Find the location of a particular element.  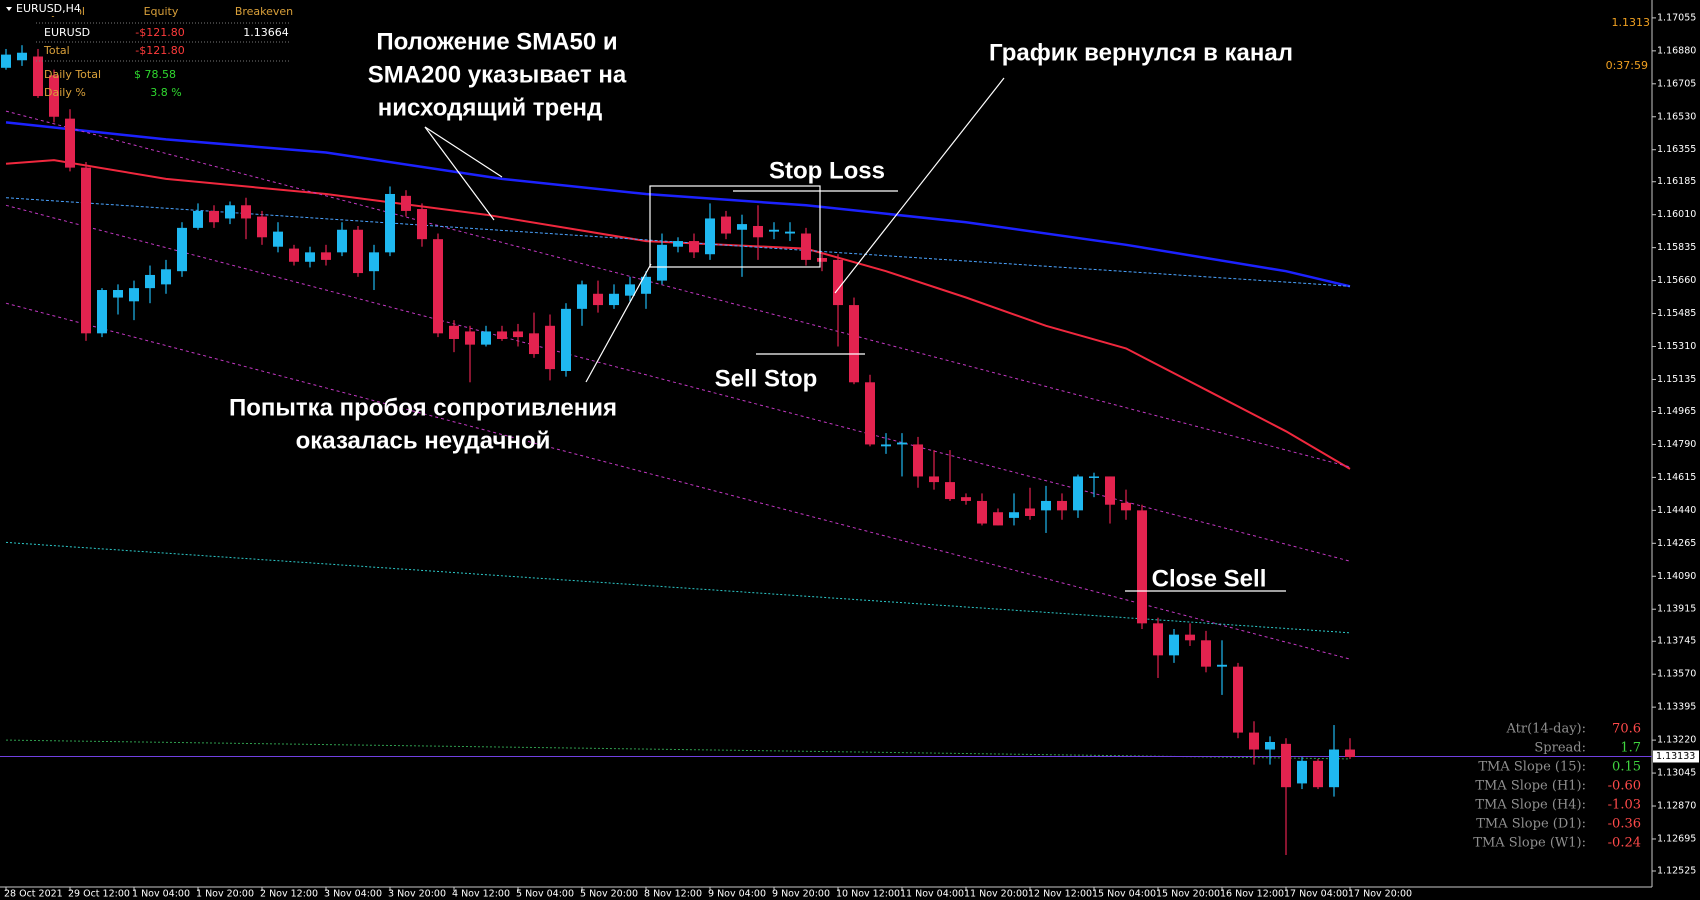

x-tick-label: 15 Nov 20:00 is located at coordinates (1188, 894).